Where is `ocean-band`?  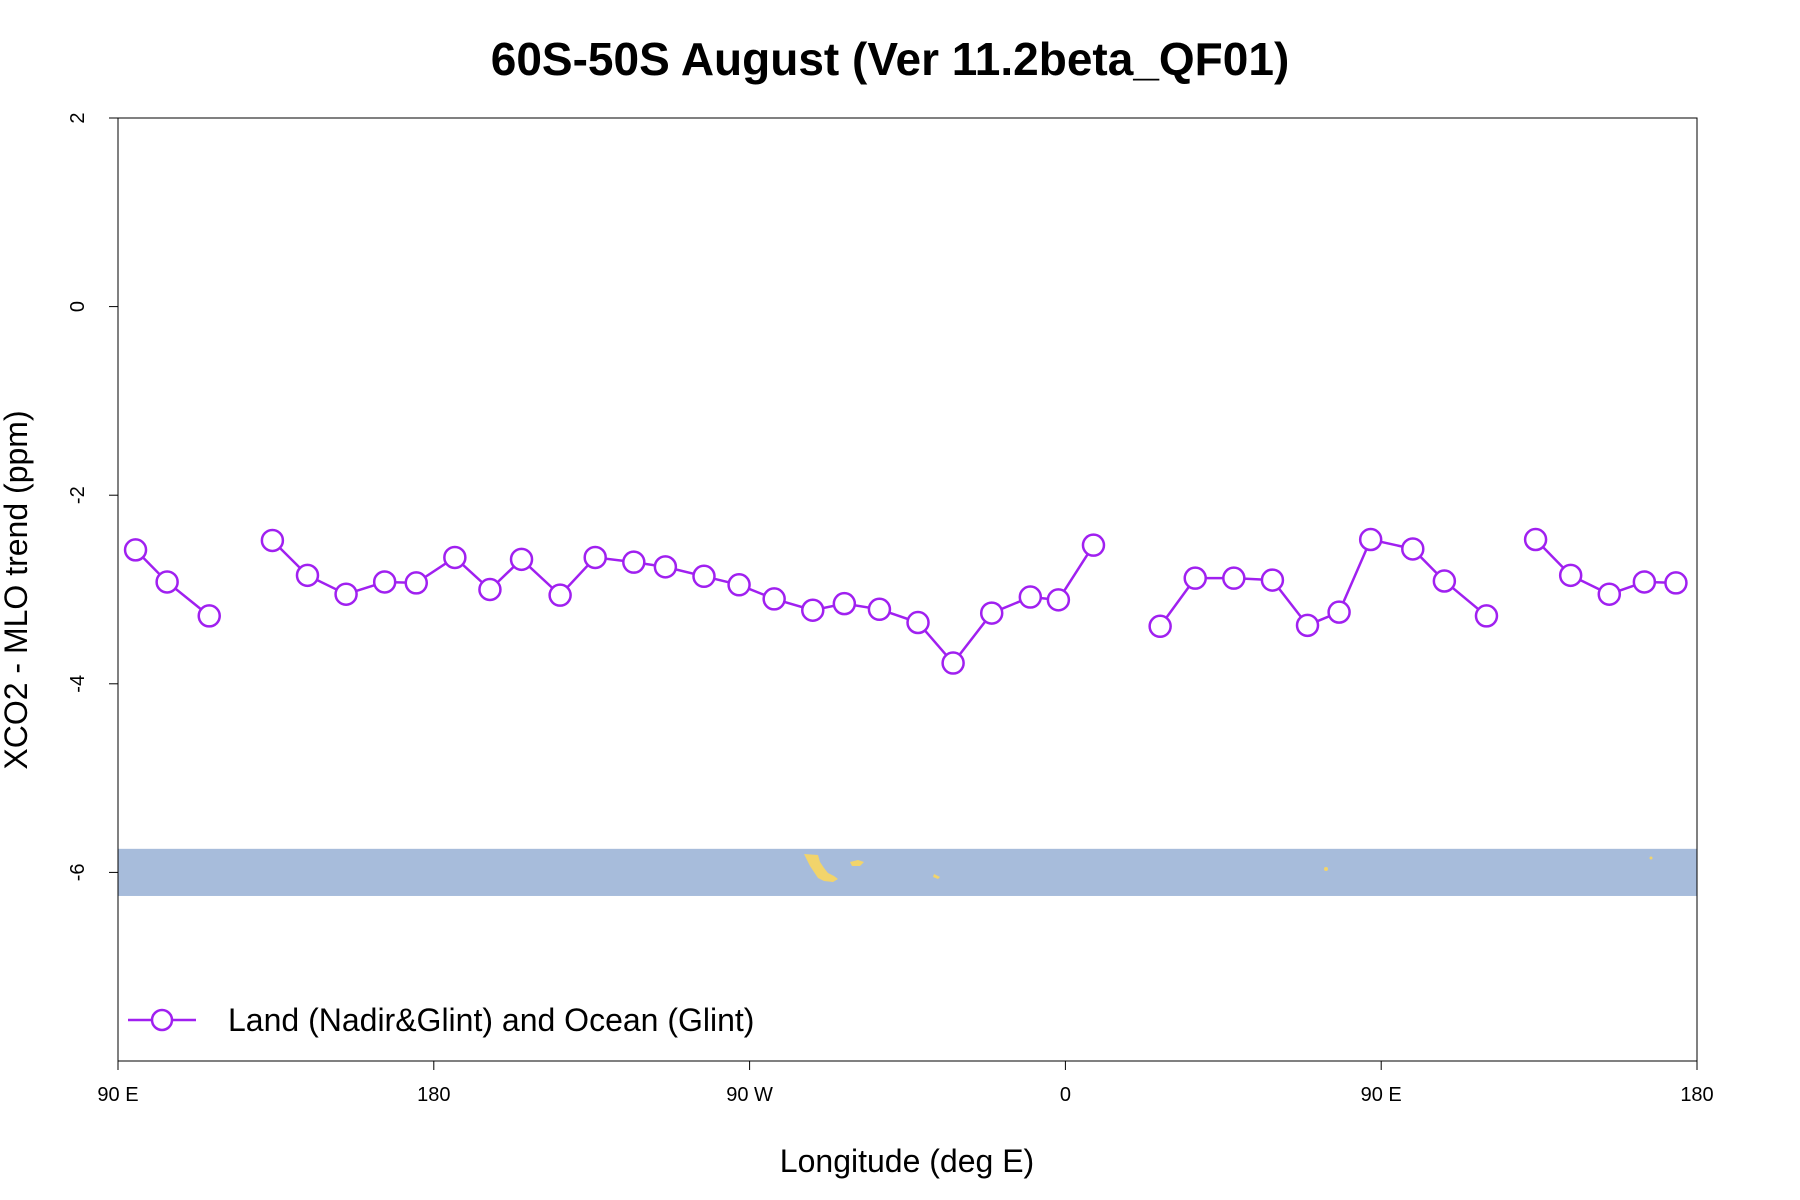 ocean-band is located at coordinates (907, 872).